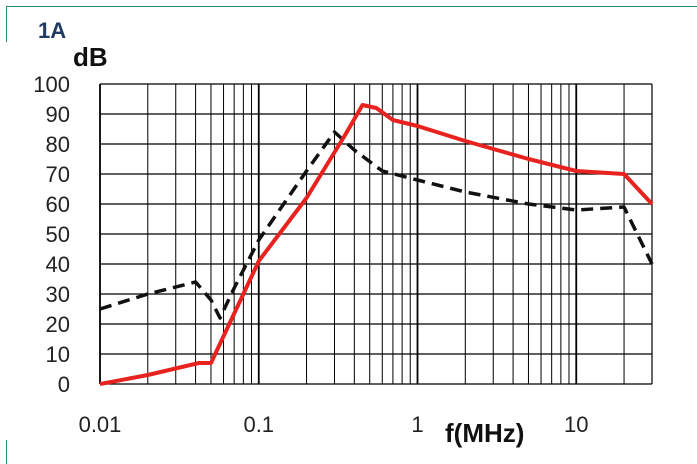 Image resolution: width=697 pixels, height=464 pixels. What do you see at coordinates (351, 6) in the screenshot?
I see `frame-top-border` at bounding box center [351, 6].